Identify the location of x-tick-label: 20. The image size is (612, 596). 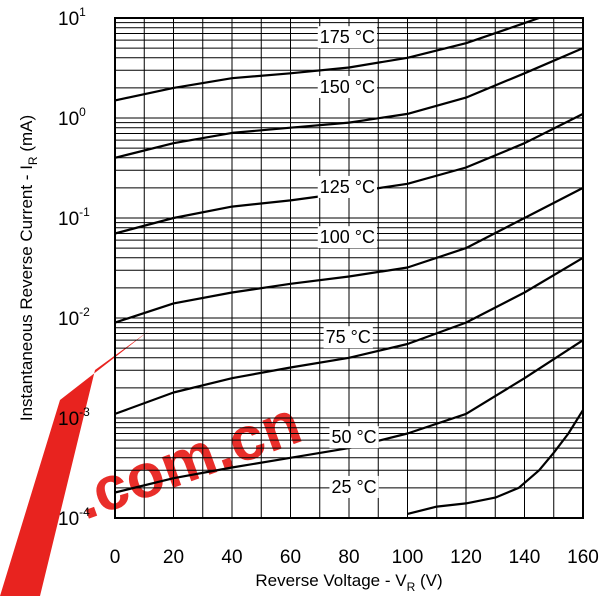
(173, 557).